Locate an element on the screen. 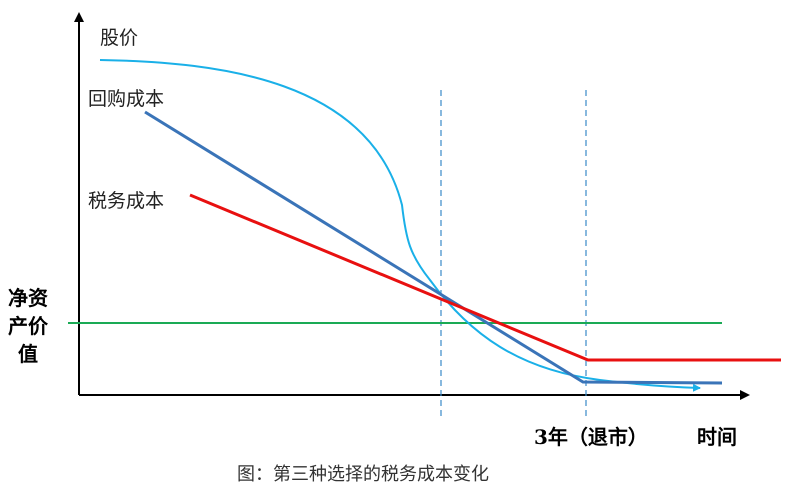  delisting-time-label: 3年（退市） is located at coordinates (591, 437).